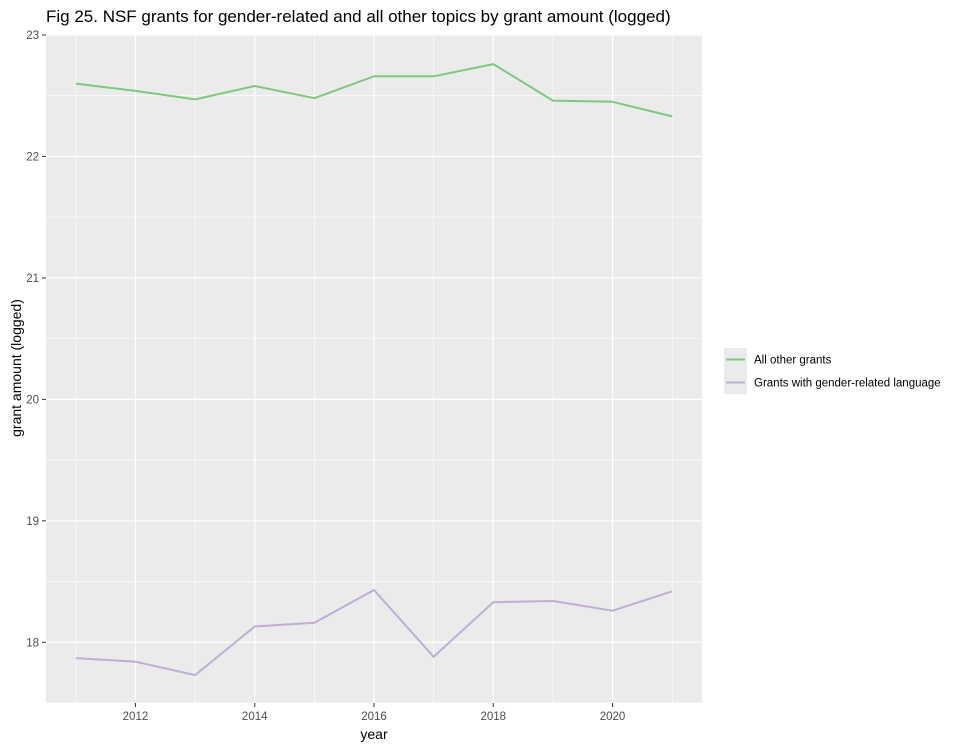 This screenshot has height=749, width=970. I want to click on x-axis-ticks: 2012 2014 2016 2018 2020, so click(374, 713).